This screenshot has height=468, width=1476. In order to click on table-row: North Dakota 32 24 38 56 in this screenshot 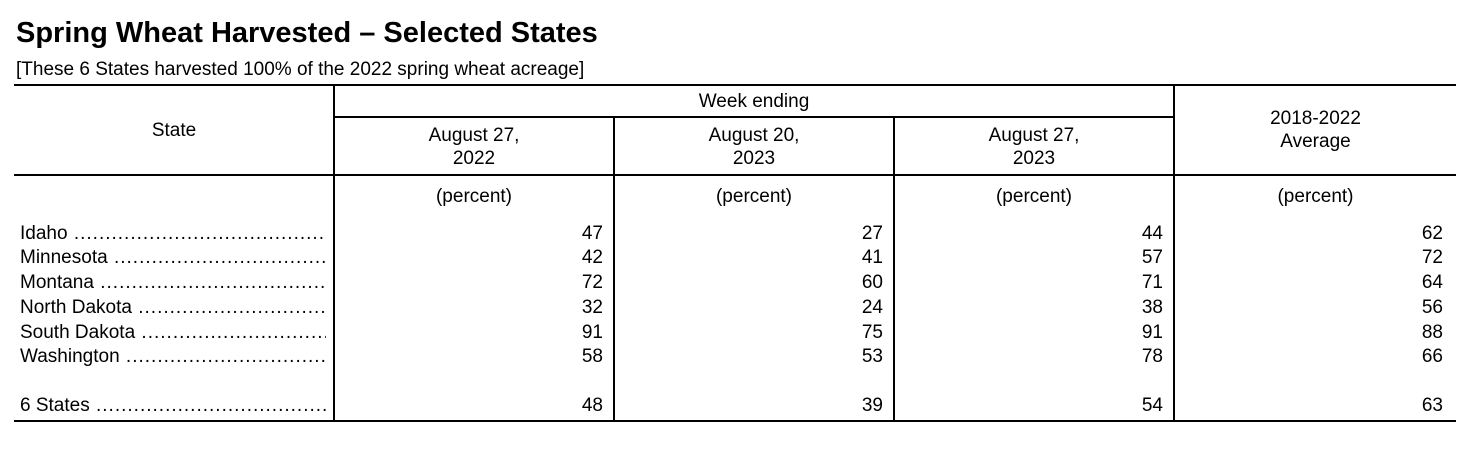, I will do `click(738, 308)`.